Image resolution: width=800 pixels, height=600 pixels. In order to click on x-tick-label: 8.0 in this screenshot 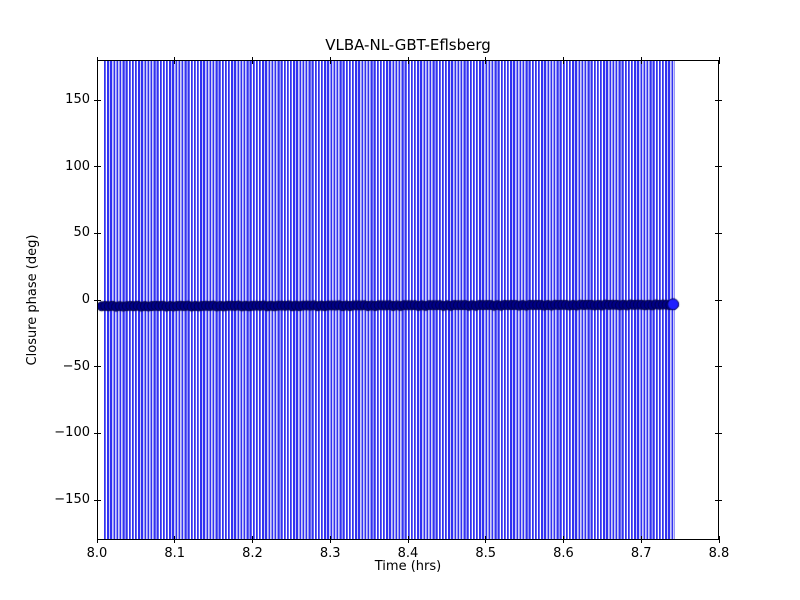, I will do `click(97, 553)`.